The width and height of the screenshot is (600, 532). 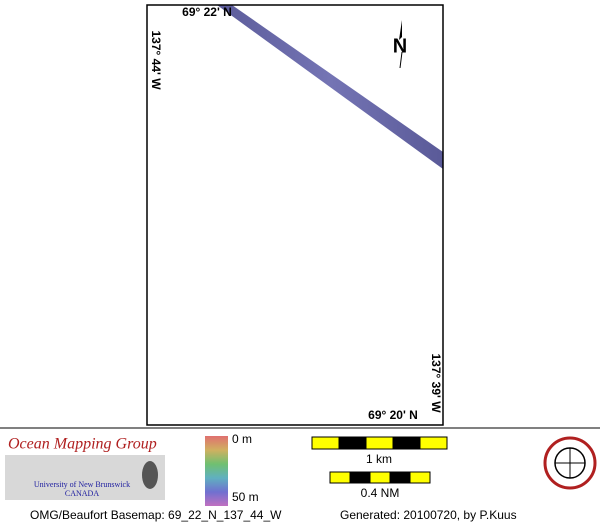 What do you see at coordinates (242, 439) in the screenshot?
I see `depth-top-label: 0 m` at bounding box center [242, 439].